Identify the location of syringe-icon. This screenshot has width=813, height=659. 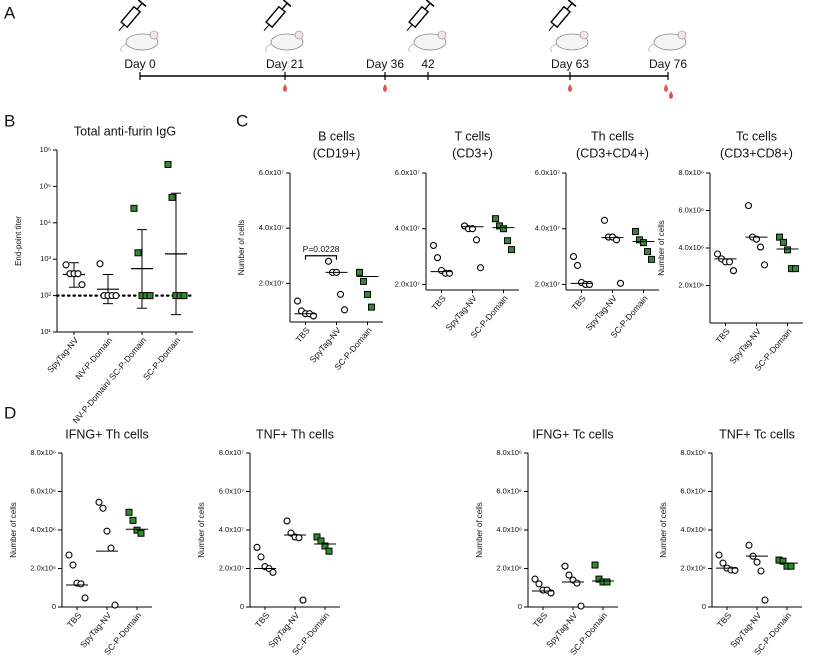
(562, 16).